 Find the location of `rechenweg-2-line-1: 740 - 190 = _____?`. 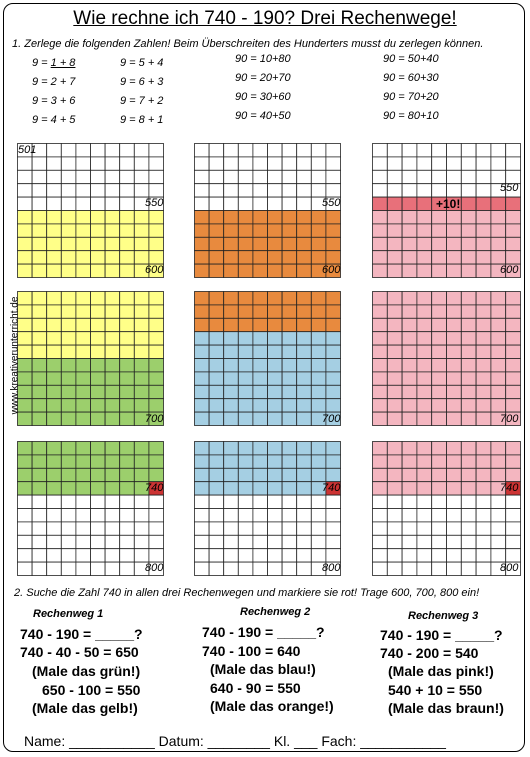

rechenweg-2-line-1: 740 - 190 = _____? is located at coordinates (263, 632).